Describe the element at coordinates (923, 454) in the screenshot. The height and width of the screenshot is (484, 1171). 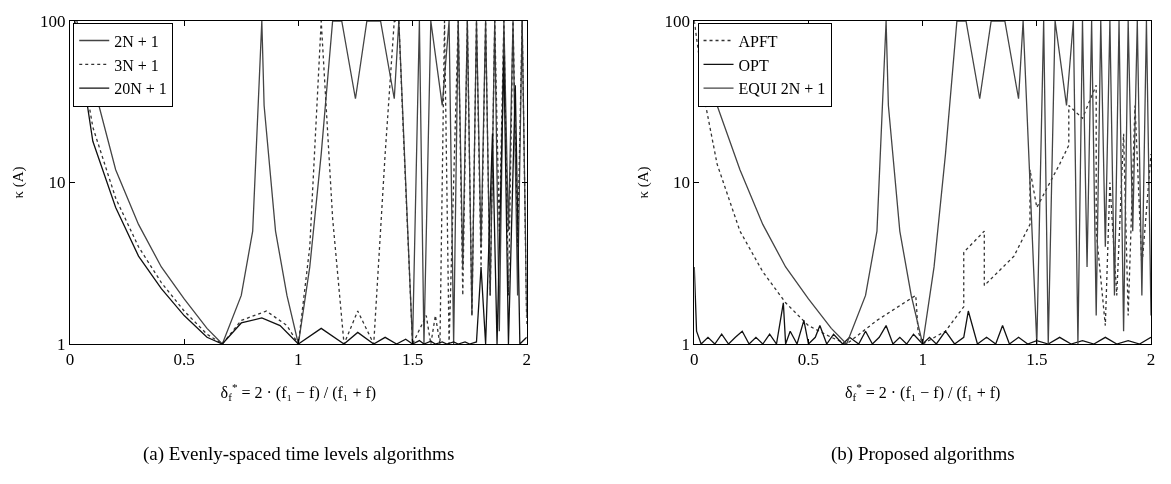
I see `text: (b) Proposed algorithms` at that location.